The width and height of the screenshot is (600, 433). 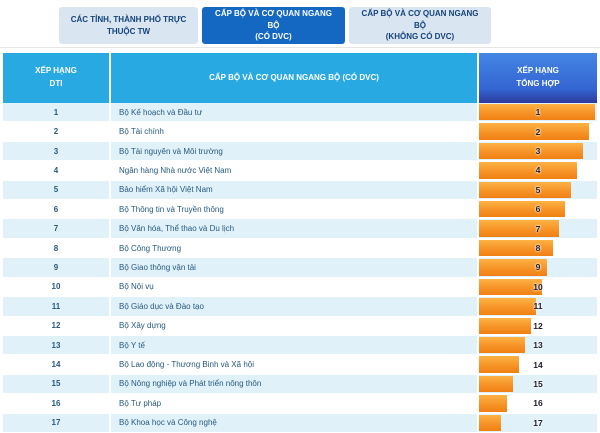 I want to click on ministry-name: Ngân hàng Nhà nước Việt Nam, so click(x=175, y=170).